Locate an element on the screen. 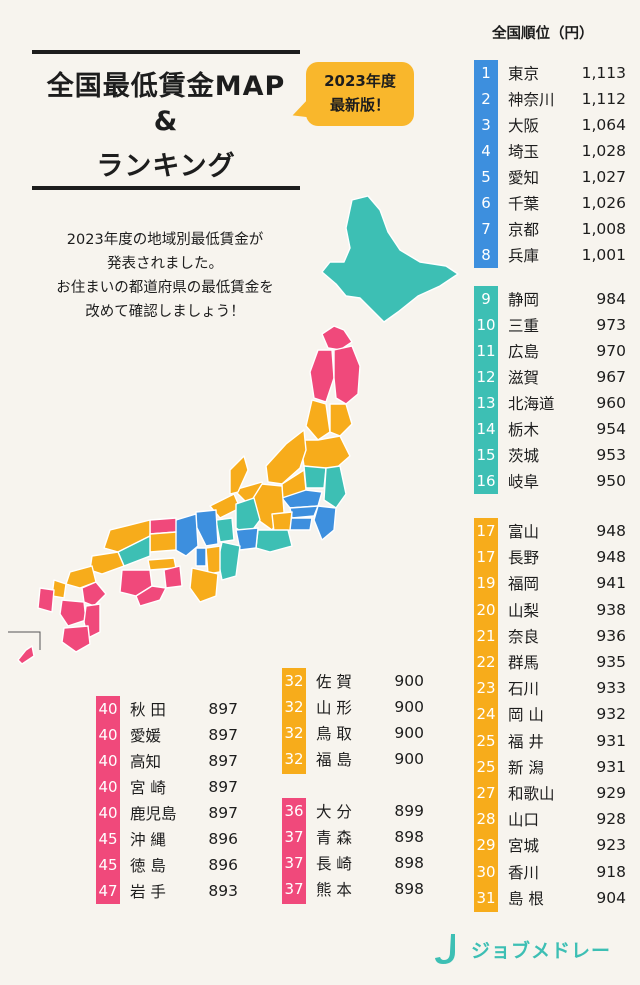  wage-value: 932 is located at coordinates (611, 714).